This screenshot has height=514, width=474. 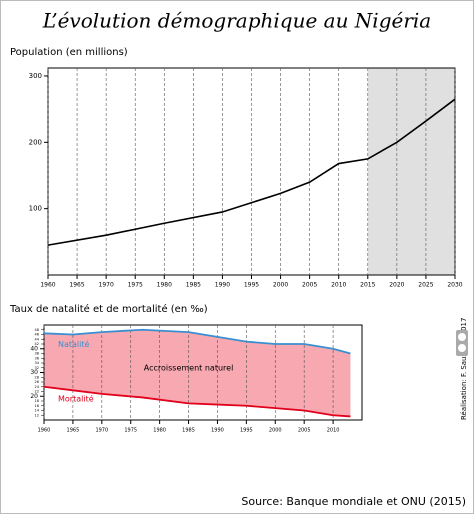 What do you see at coordinates (69, 52) in the screenshot?
I see `y-axis-label: Population (en millions)` at bounding box center [69, 52].